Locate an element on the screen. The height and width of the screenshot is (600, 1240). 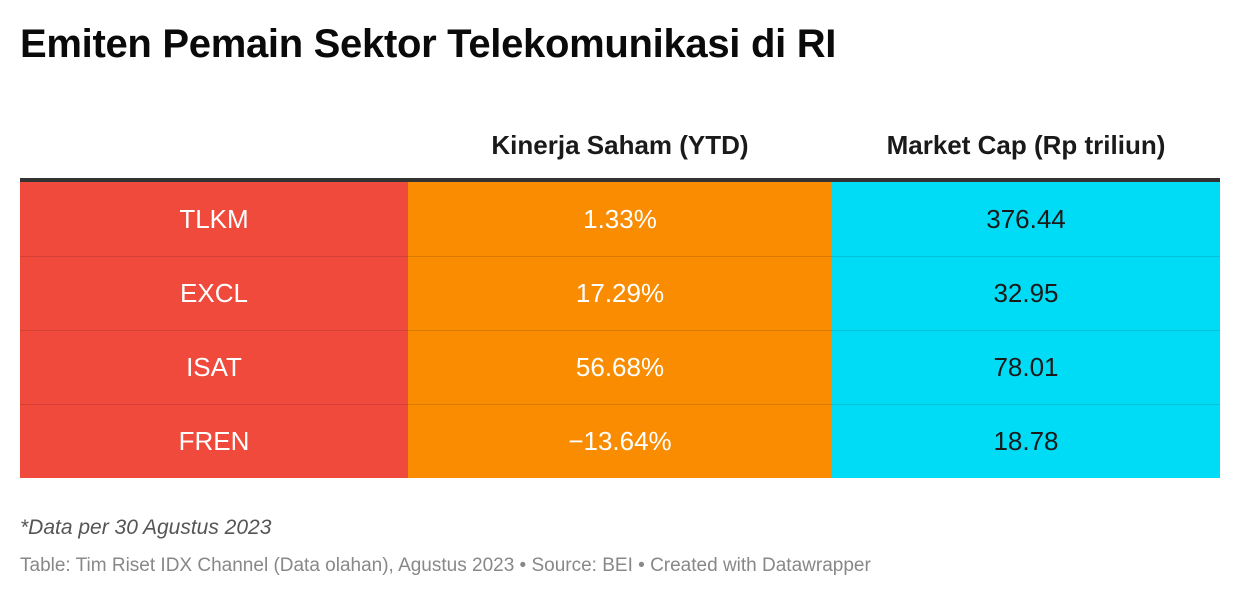
table-row: ISAT 56.68% 78.01 is located at coordinates (620, 367).